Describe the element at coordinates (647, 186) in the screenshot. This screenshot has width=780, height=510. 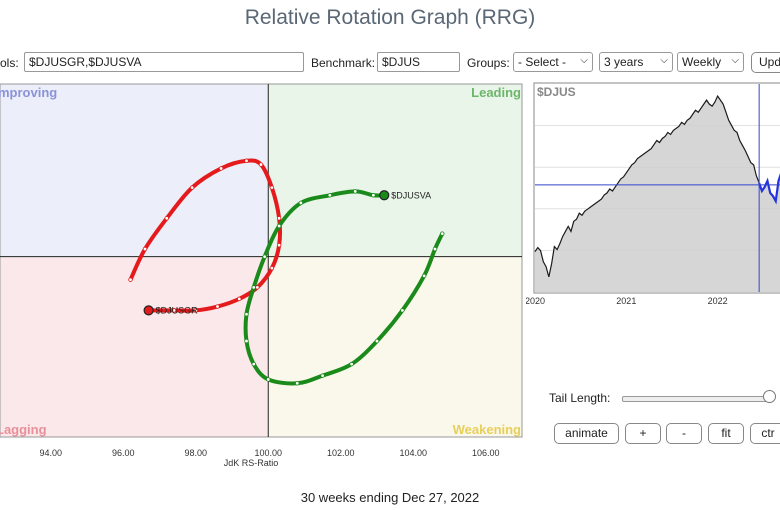
I see `price-line` at that location.